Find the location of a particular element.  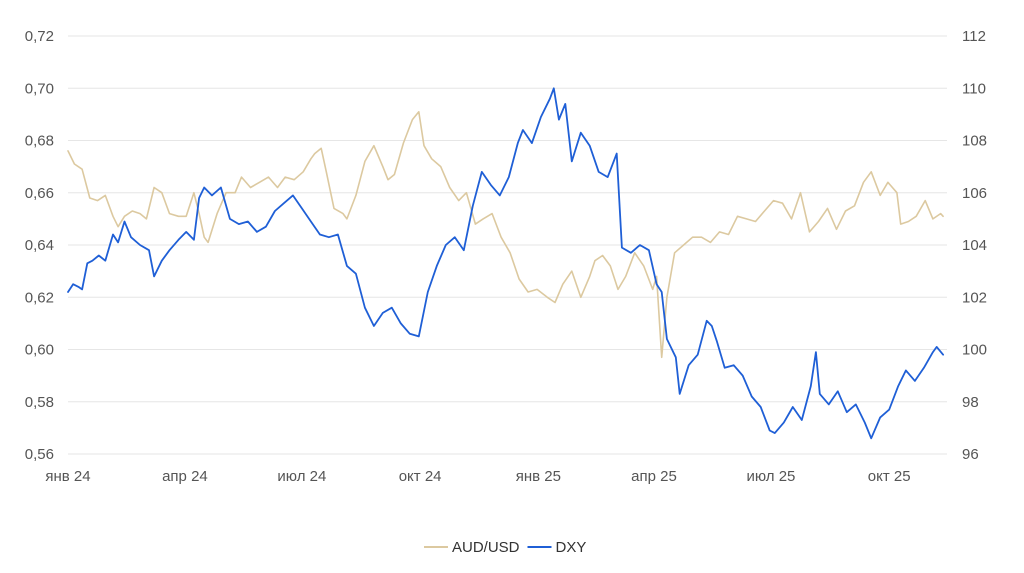

x-tick-label: июл 25 is located at coordinates (770, 476).